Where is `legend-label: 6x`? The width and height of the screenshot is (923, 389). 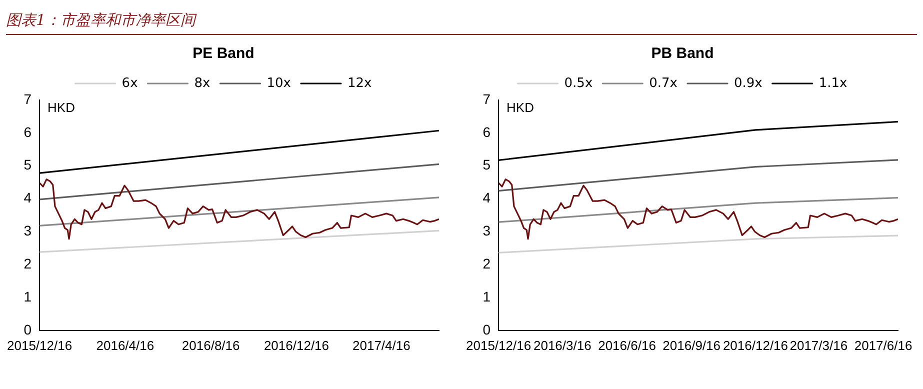 legend-label: 6x is located at coordinates (130, 83).